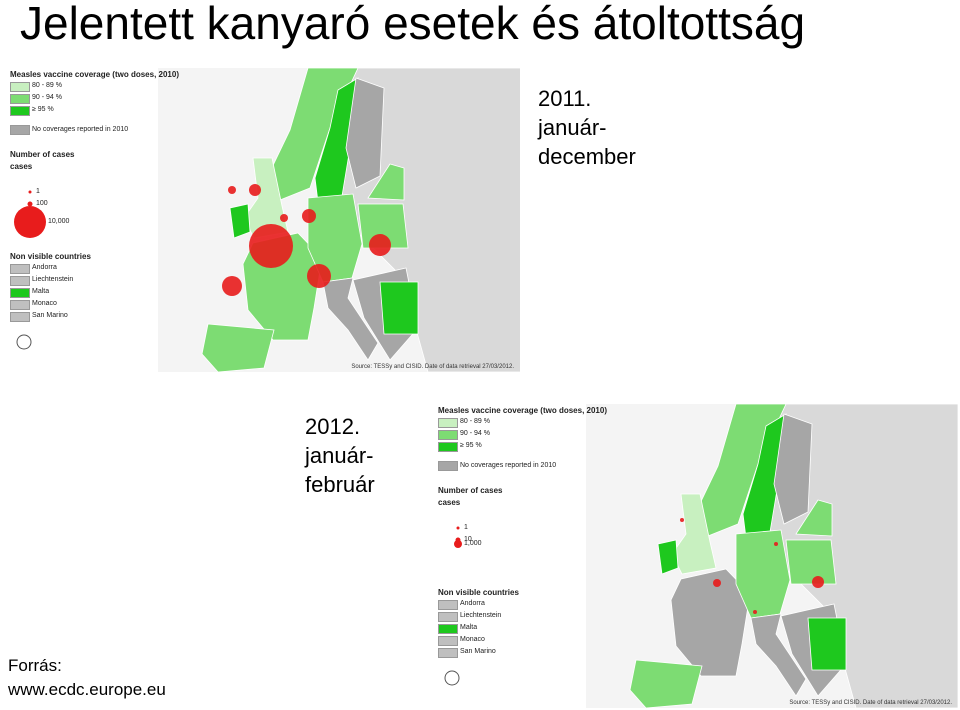 The image size is (960, 710). I want to click on uk, so click(694, 534).